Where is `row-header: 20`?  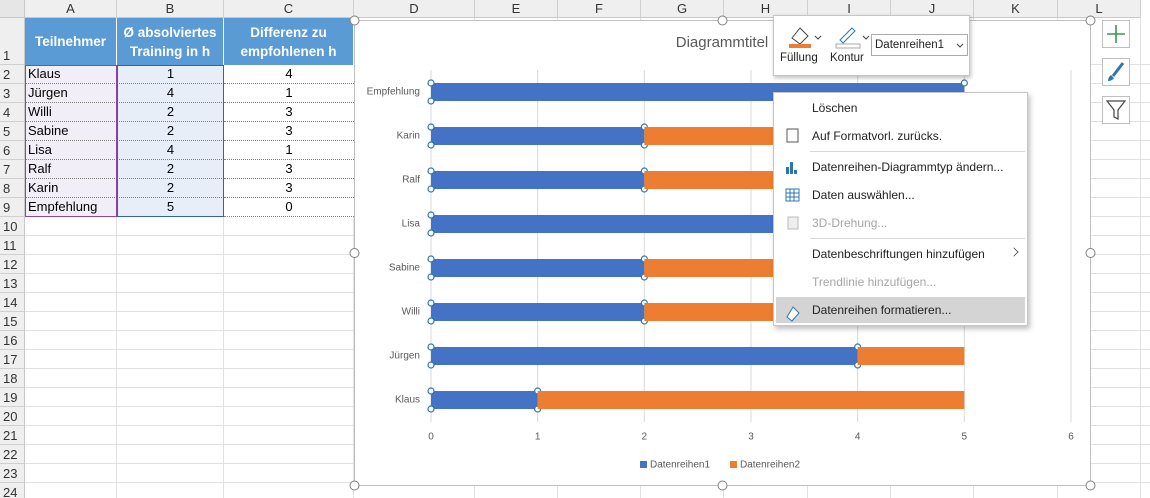
row-header: 20 is located at coordinates (12, 416).